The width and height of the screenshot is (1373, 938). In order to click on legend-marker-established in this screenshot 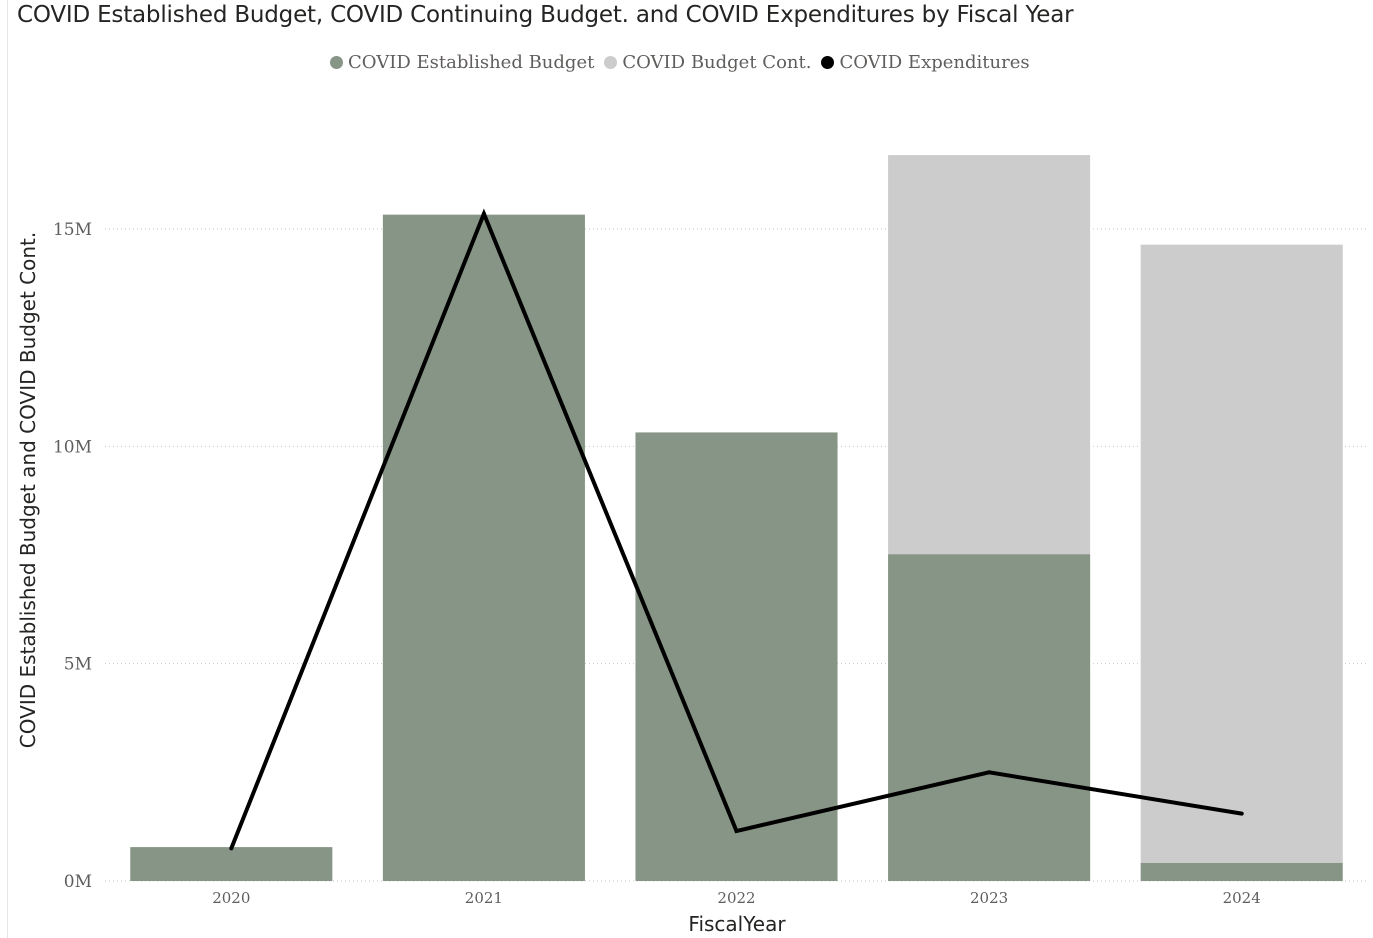, I will do `click(336, 62)`.